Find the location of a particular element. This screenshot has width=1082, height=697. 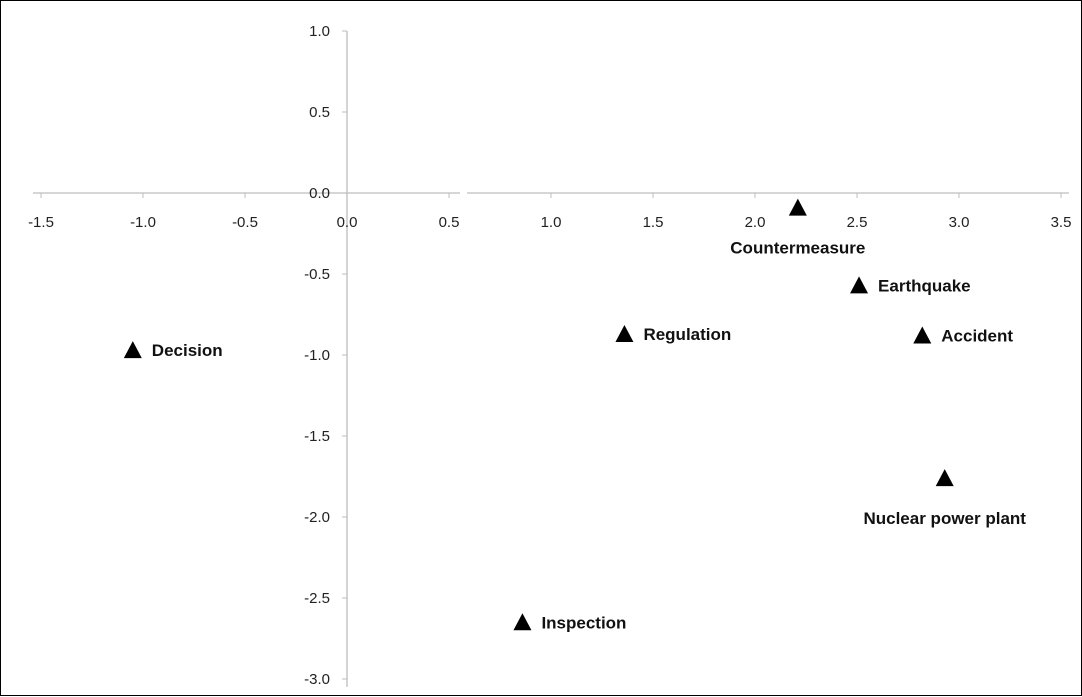

point-label-regulation: Regulation is located at coordinates (687, 334).